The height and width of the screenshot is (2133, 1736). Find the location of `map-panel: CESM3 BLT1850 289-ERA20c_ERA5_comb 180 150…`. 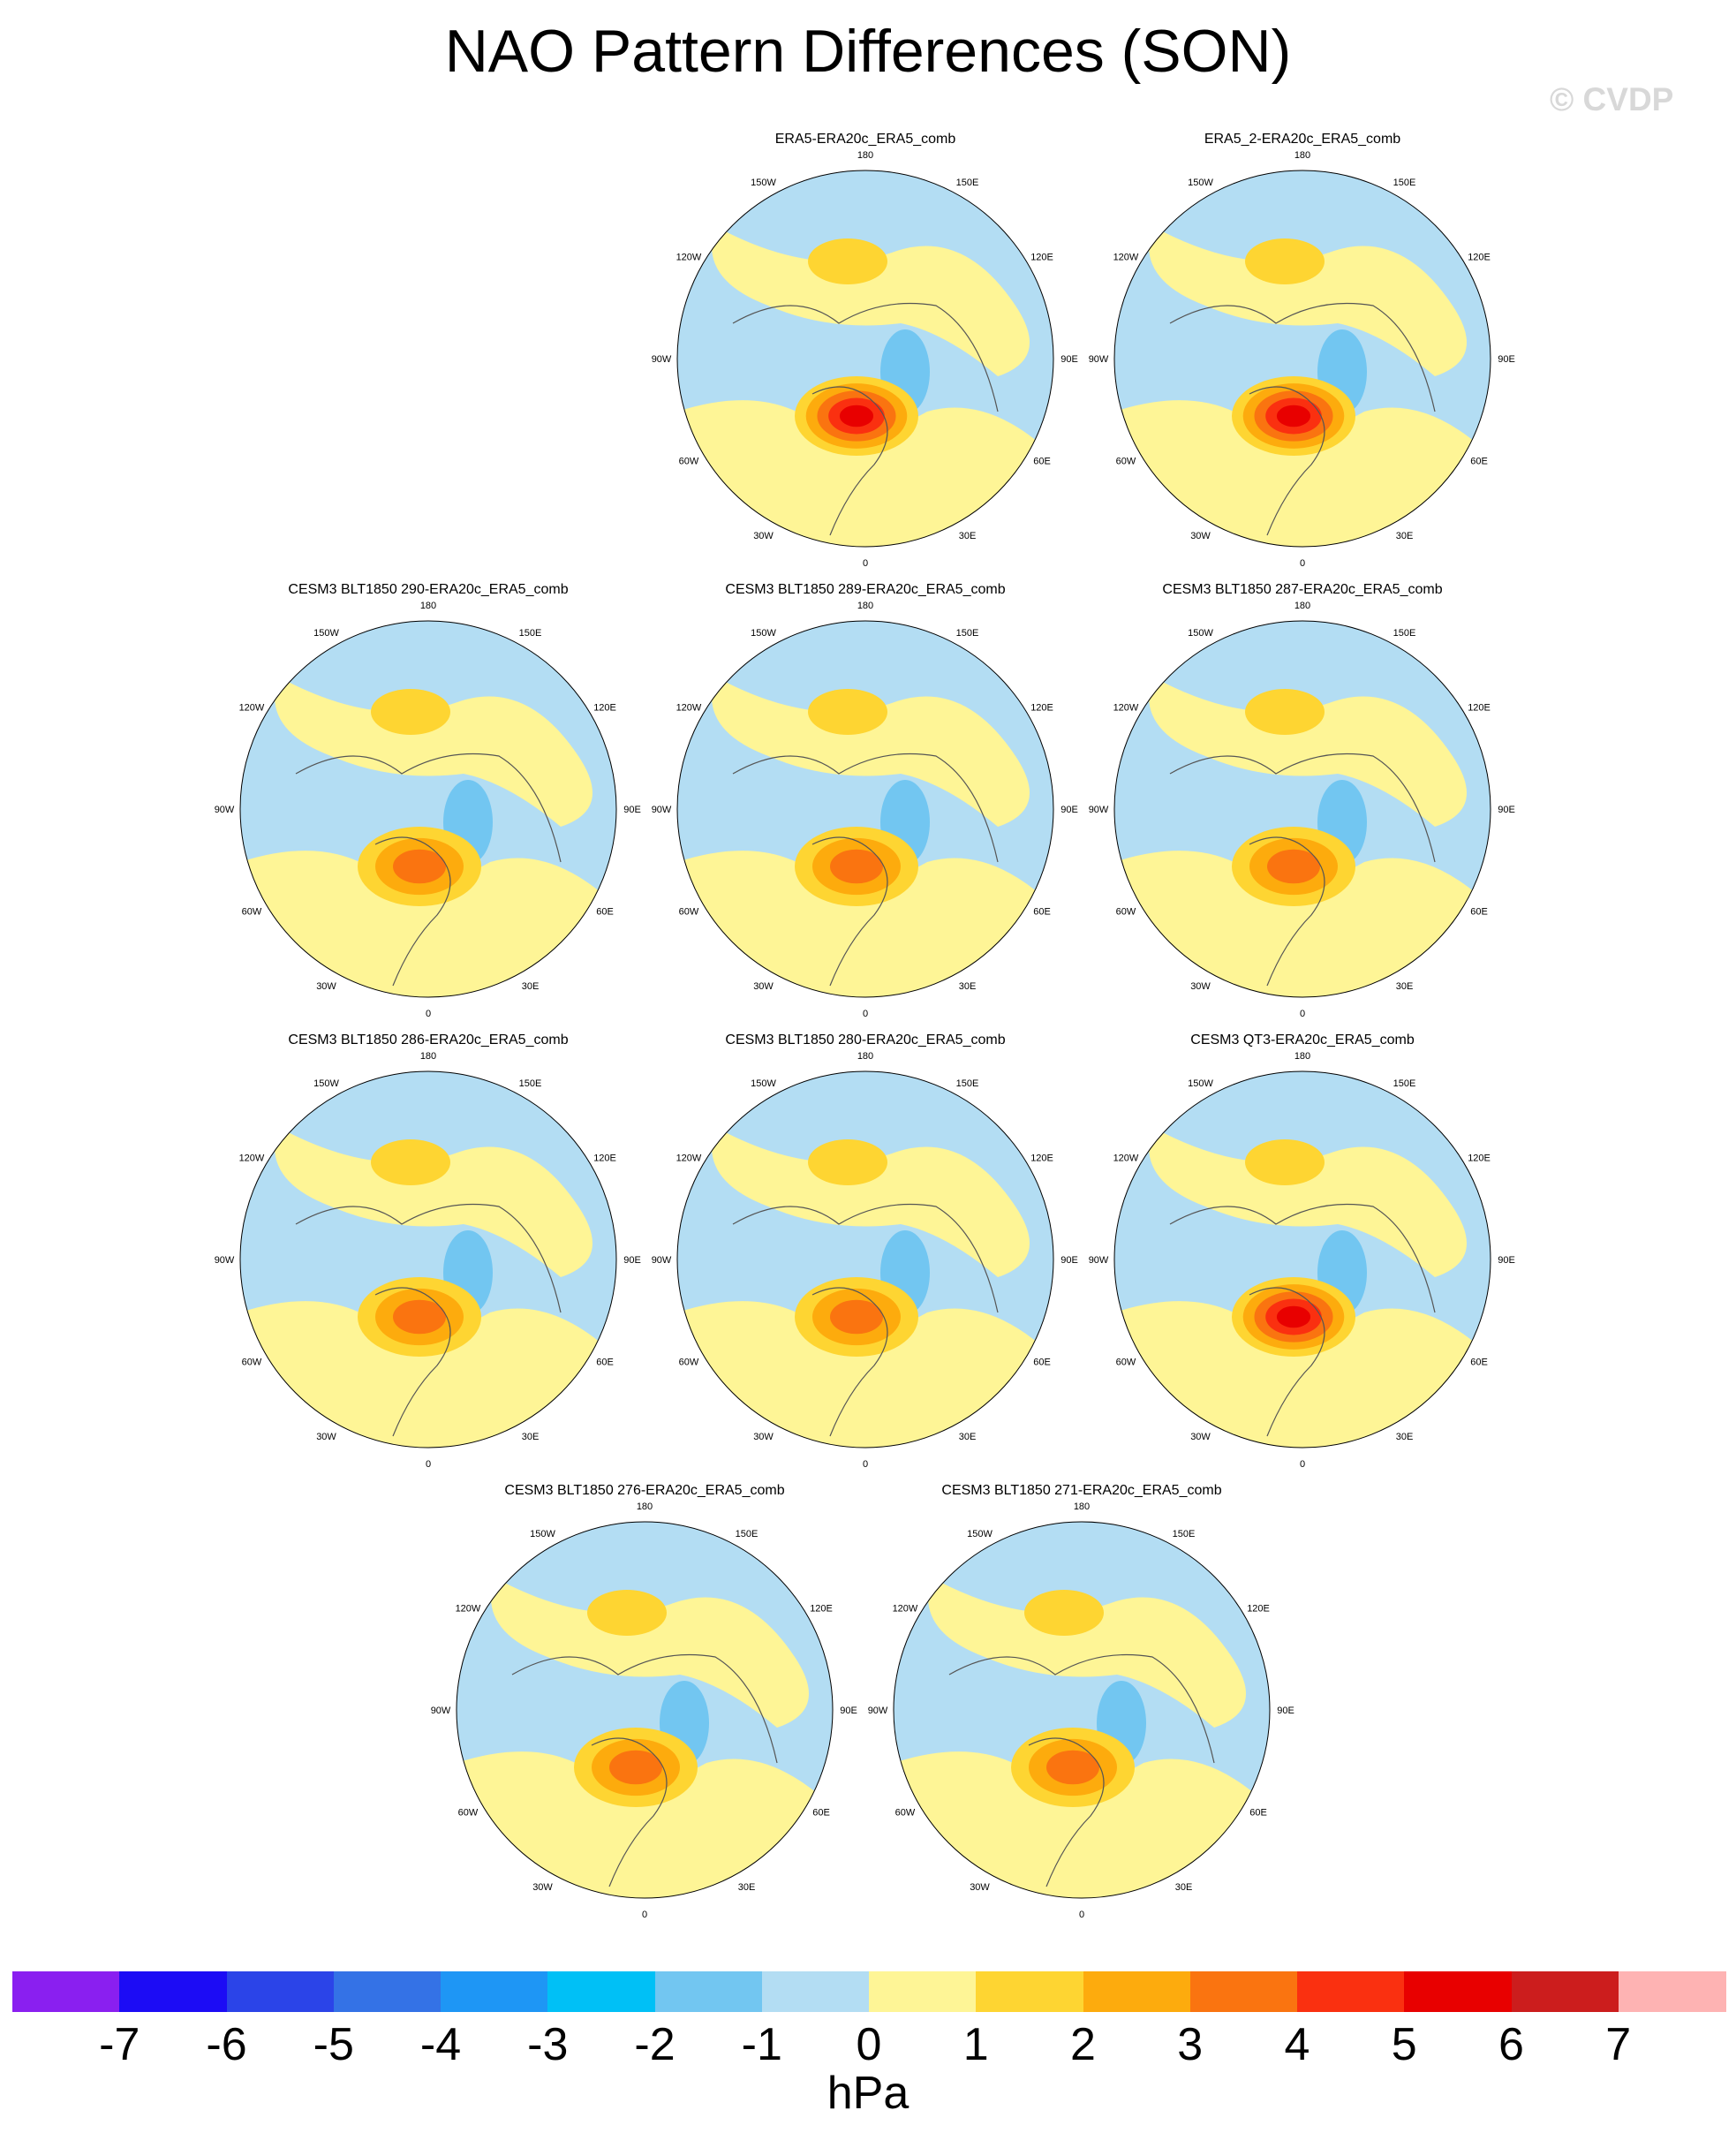

map-panel: CESM3 BLT1850 289-ERA20c_ERA5_comb 180 150… is located at coordinates (866, 802).